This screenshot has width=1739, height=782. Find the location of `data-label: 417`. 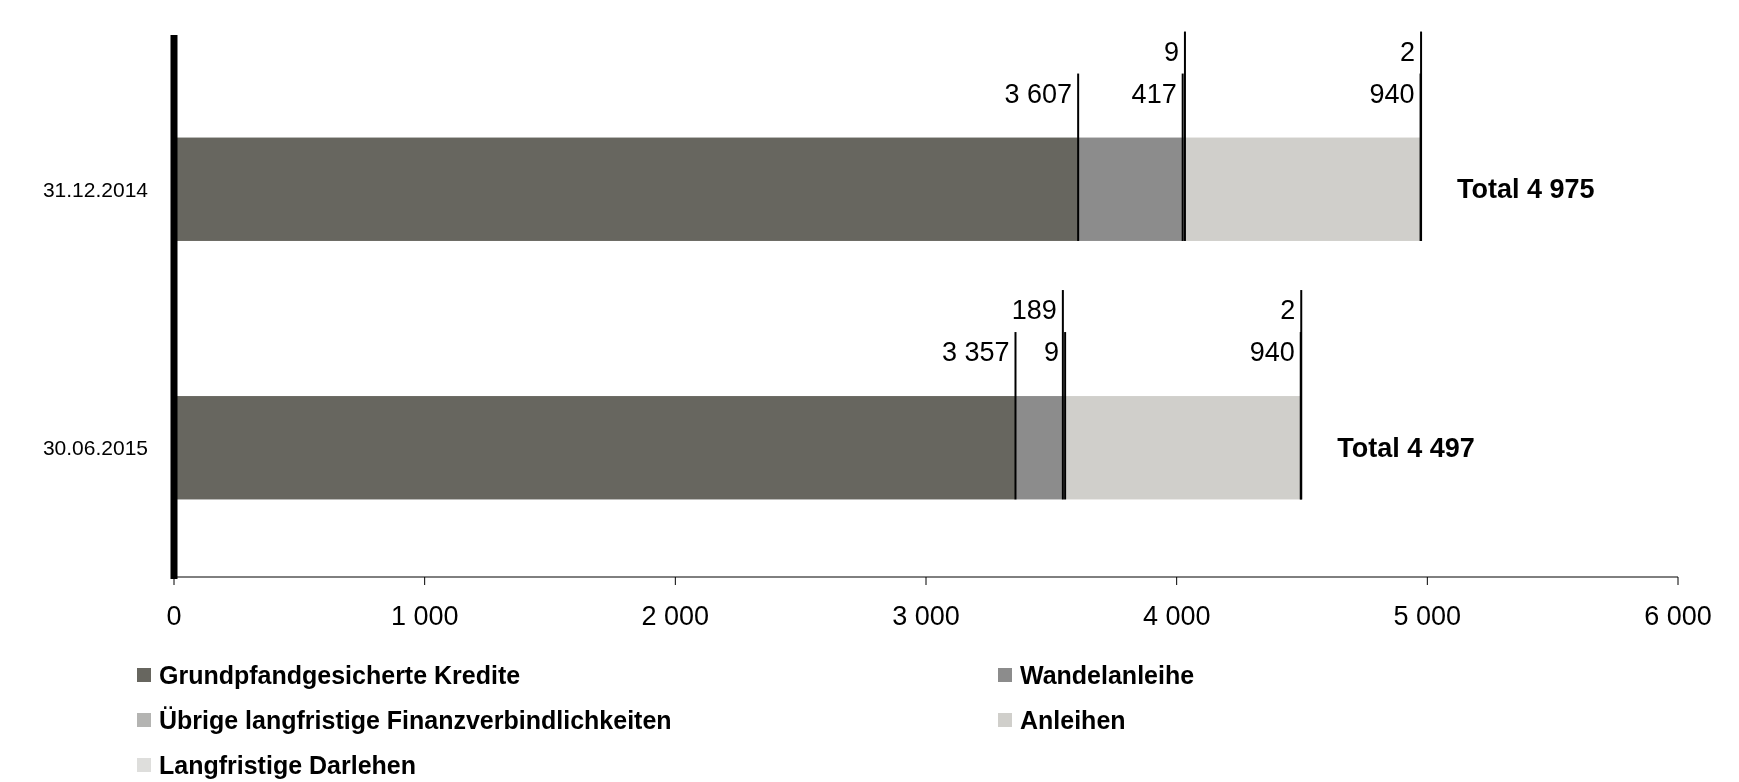

data-label: 417 is located at coordinates (1154, 93).